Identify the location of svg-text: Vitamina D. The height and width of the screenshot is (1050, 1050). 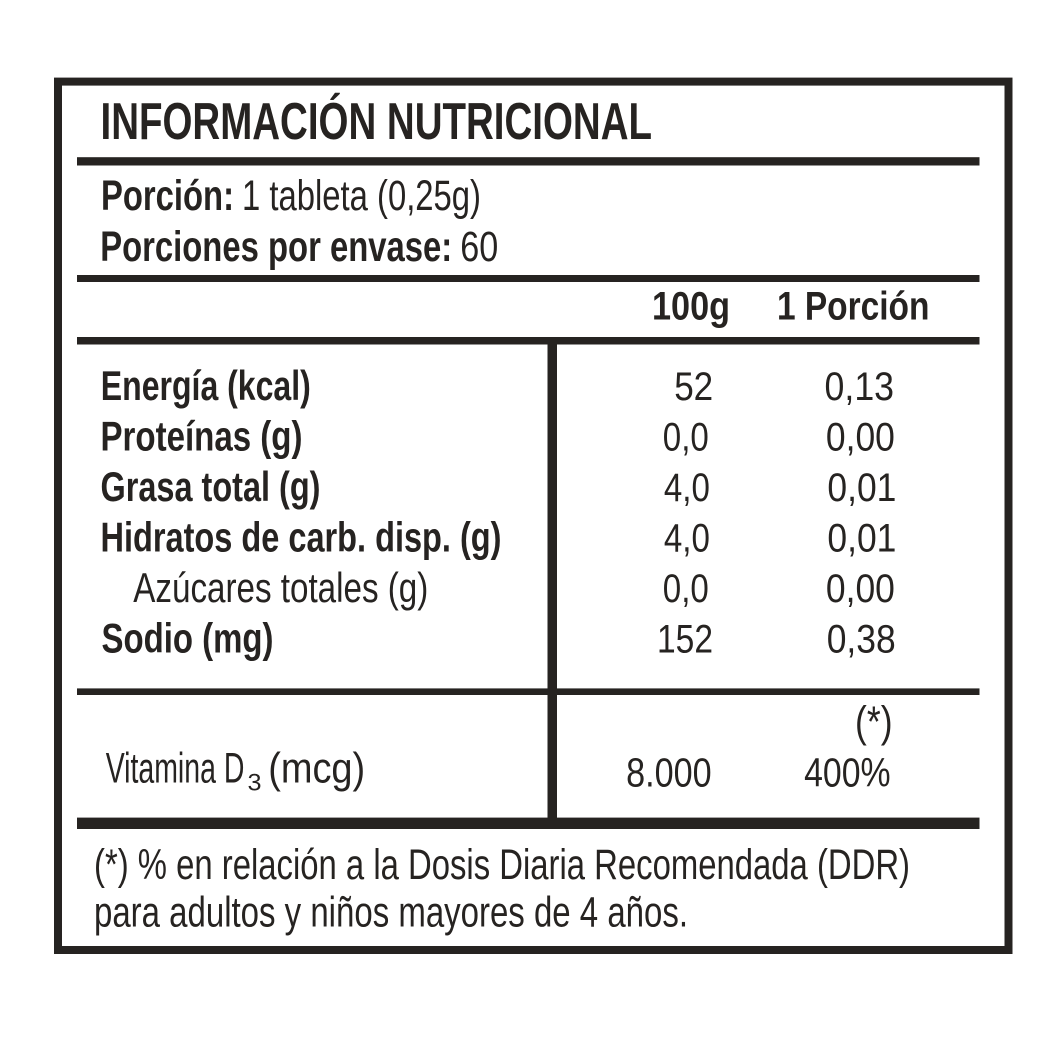
(175, 769).